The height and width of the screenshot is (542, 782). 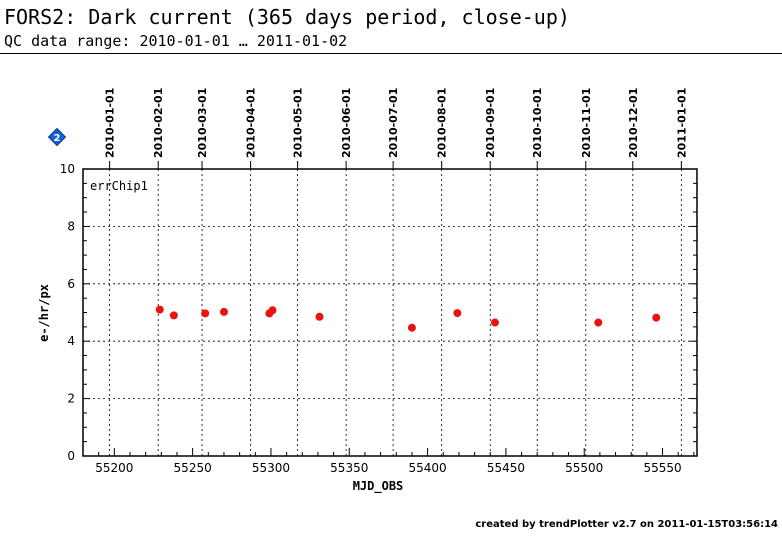 What do you see at coordinates (193, 468) in the screenshot?
I see `x-tick-label: 55250` at bounding box center [193, 468].